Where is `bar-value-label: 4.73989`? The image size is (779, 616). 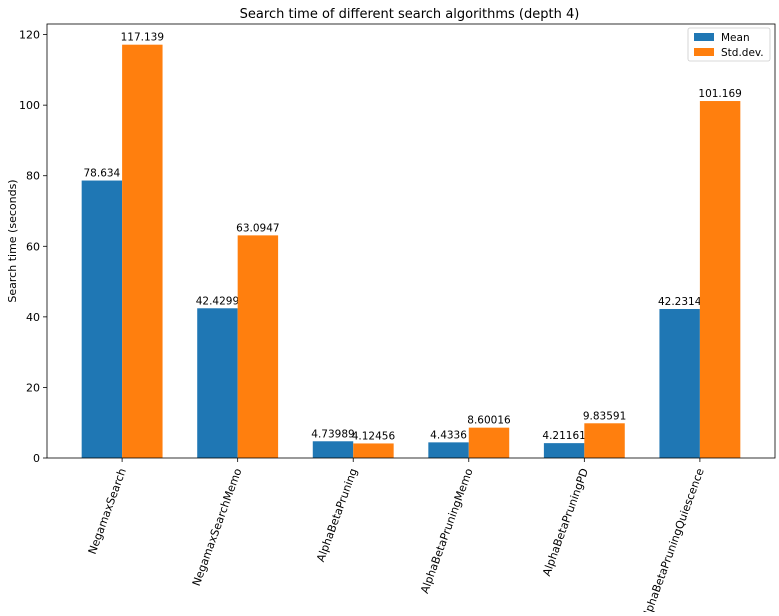 bar-value-label: 4.73989 is located at coordinates (332, 434).